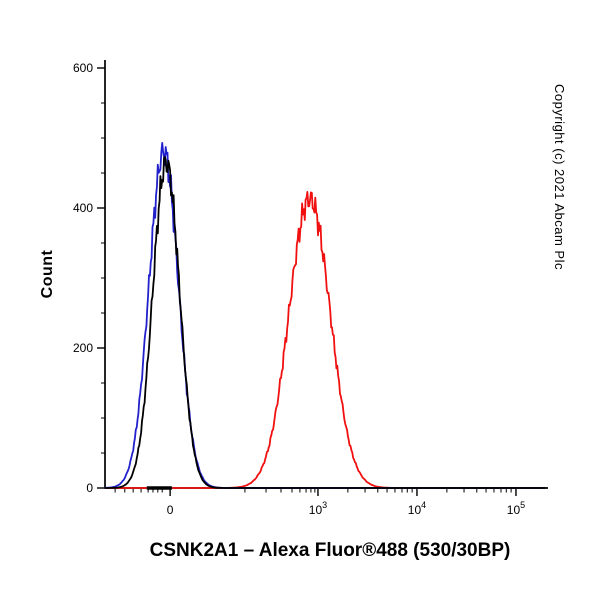 This screenshot has height=600, width=600. Describe the element at coordinates (318, 508) in the screenshot. I see `svg-text: 10³` at that location.